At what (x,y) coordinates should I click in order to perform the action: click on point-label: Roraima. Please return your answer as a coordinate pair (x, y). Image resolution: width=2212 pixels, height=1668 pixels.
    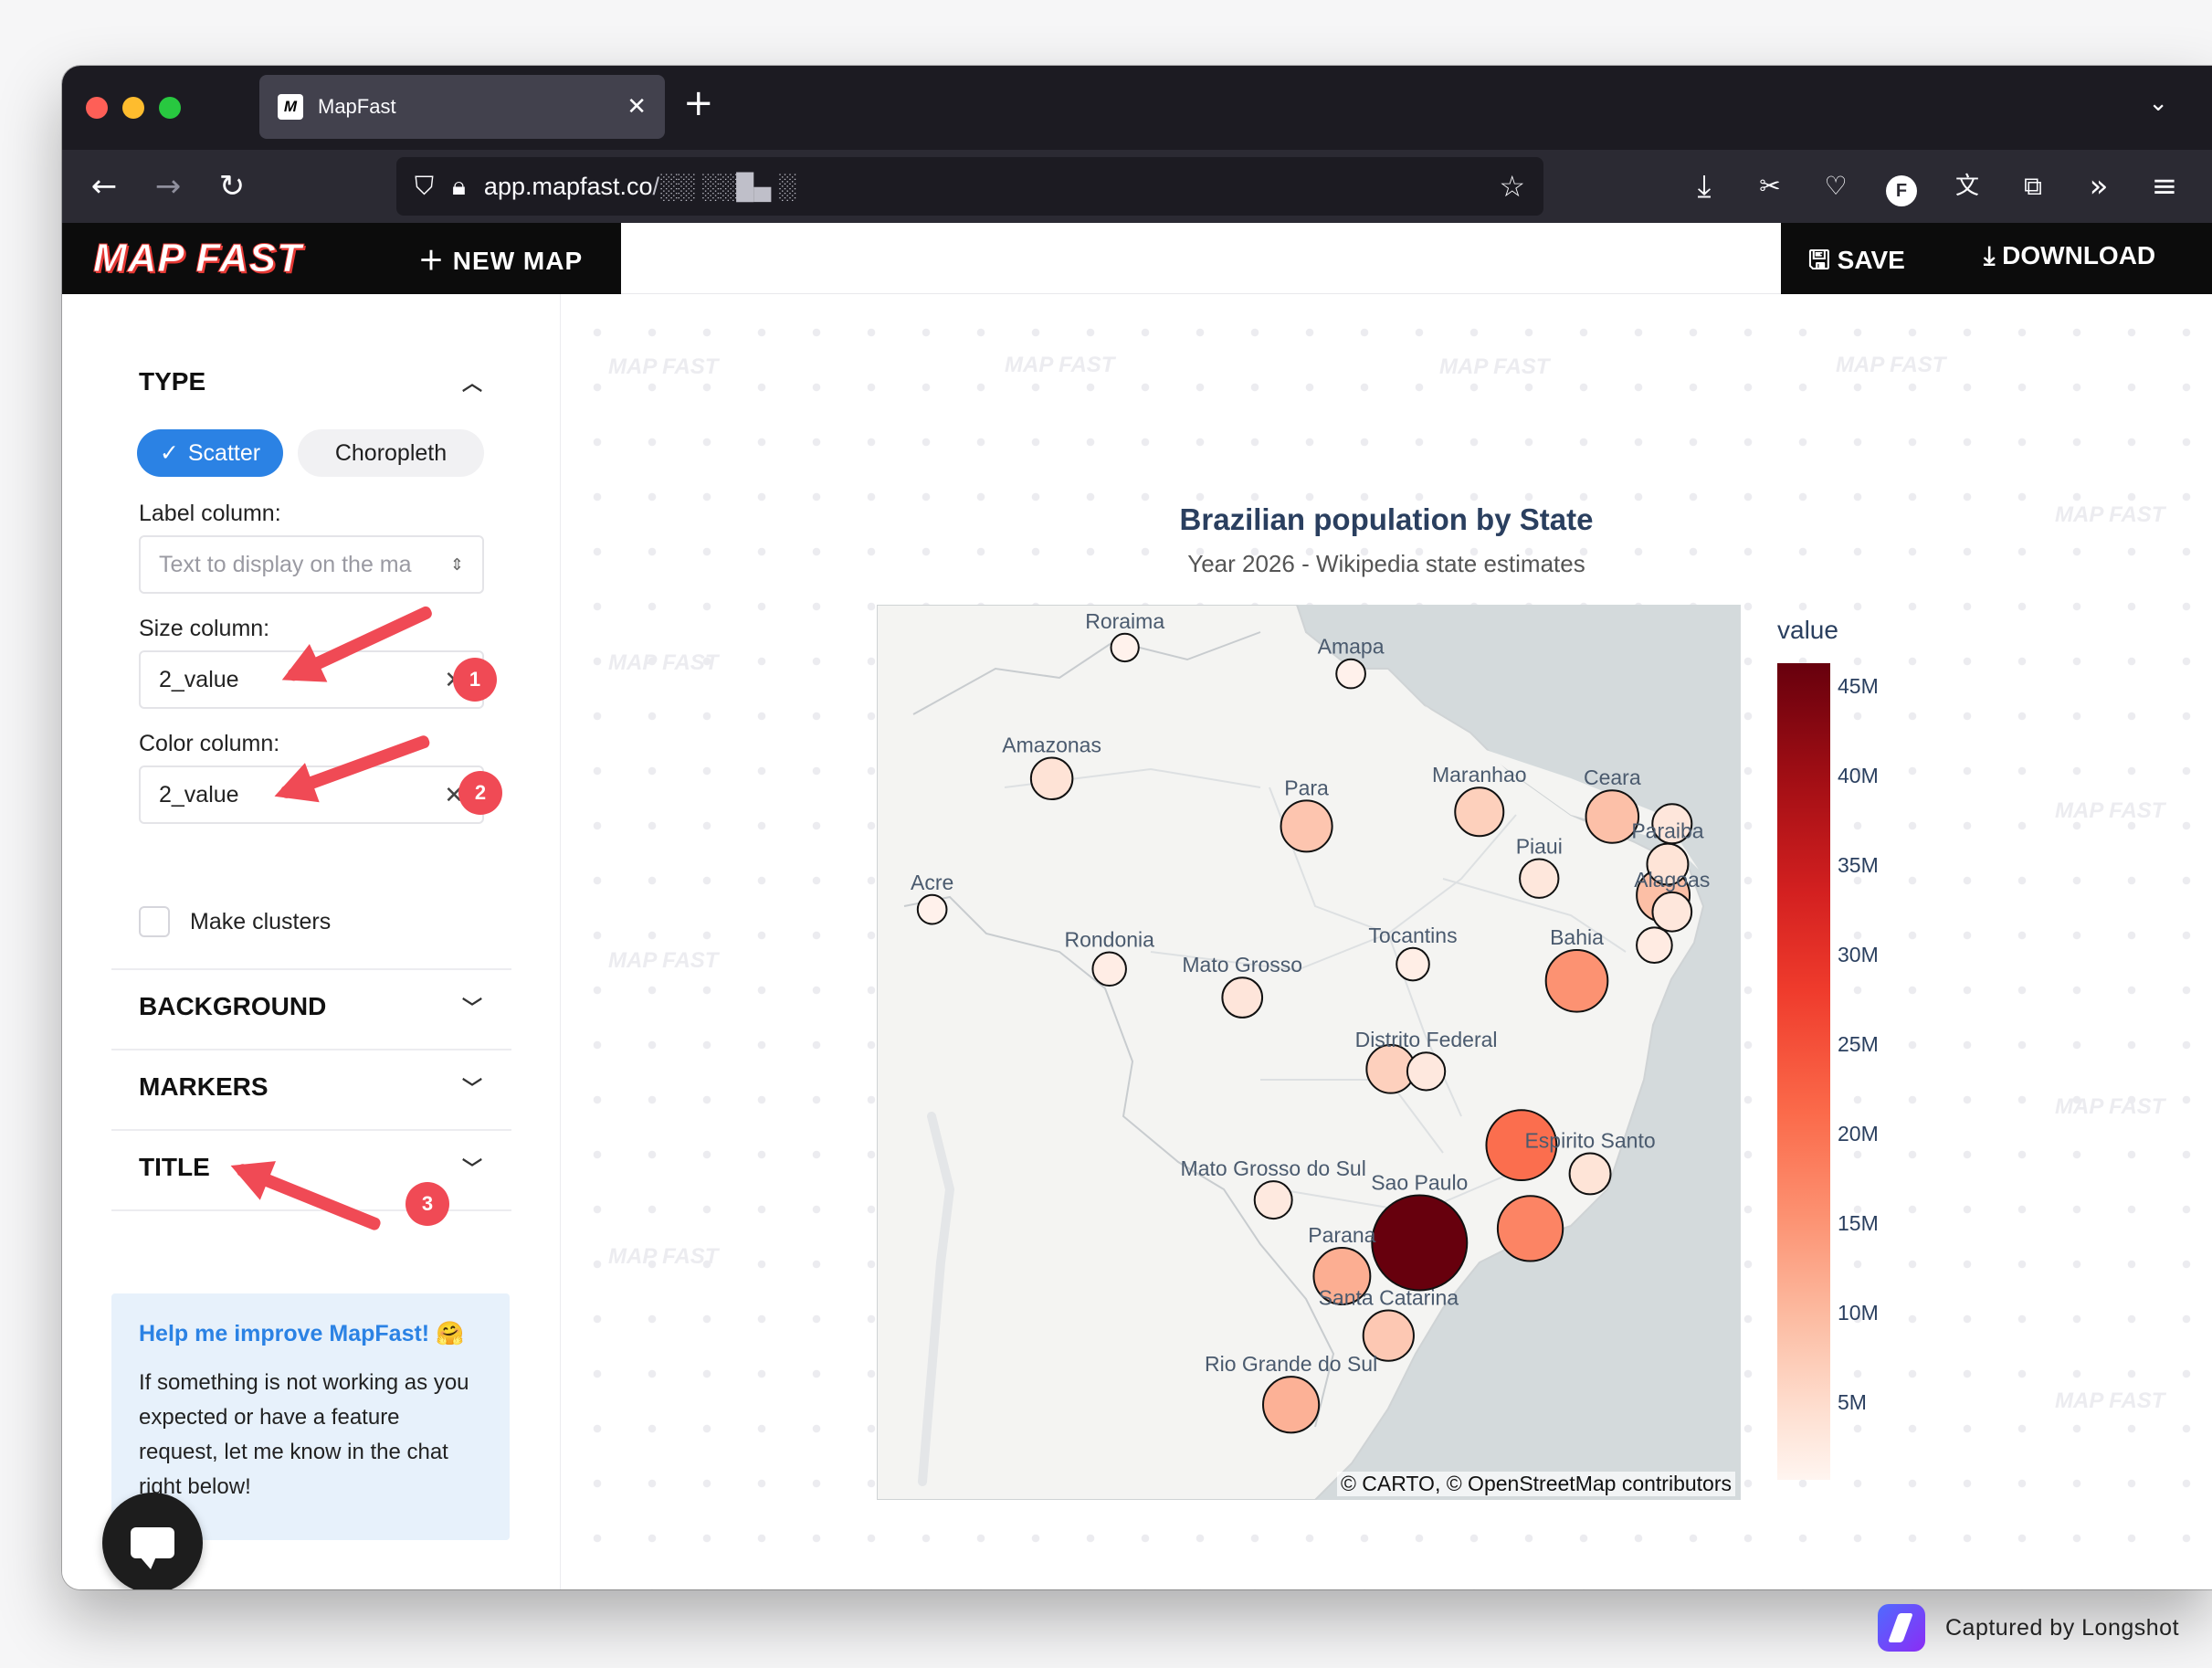
    Looking at the image, I should click on (1124, 621).